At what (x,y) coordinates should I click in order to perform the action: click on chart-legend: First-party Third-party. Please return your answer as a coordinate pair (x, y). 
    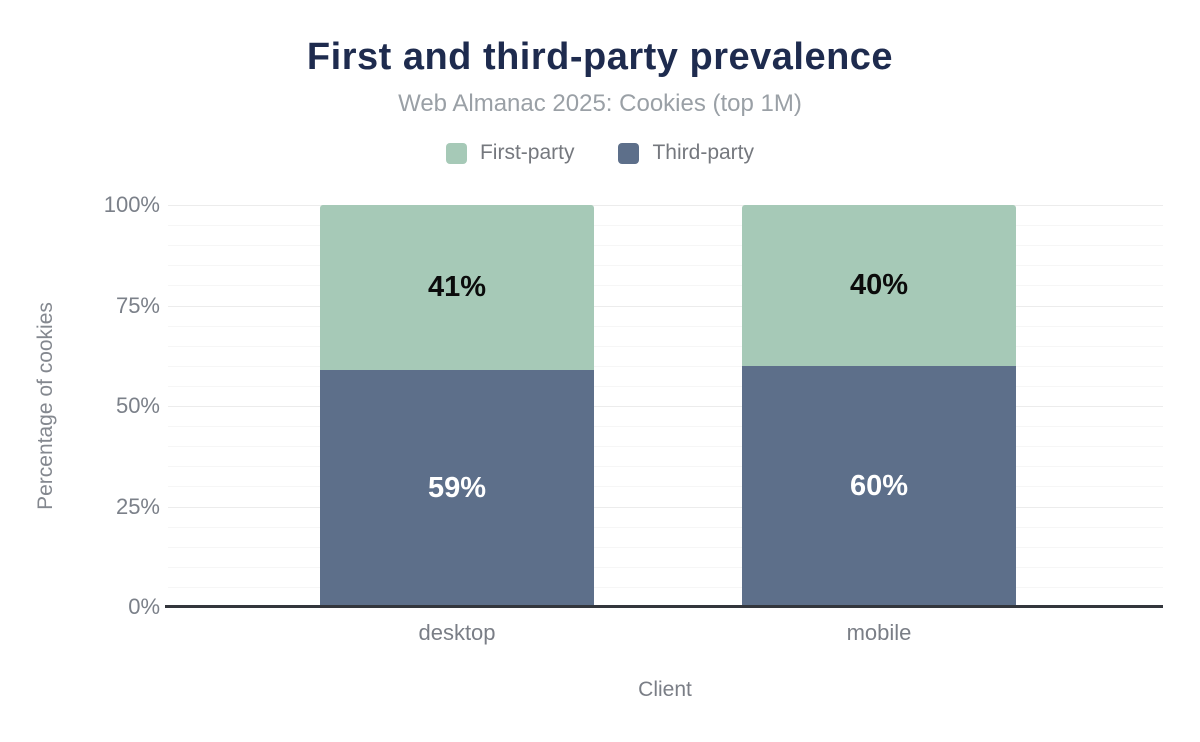
    Looking at the image, I should click on (600, 153).